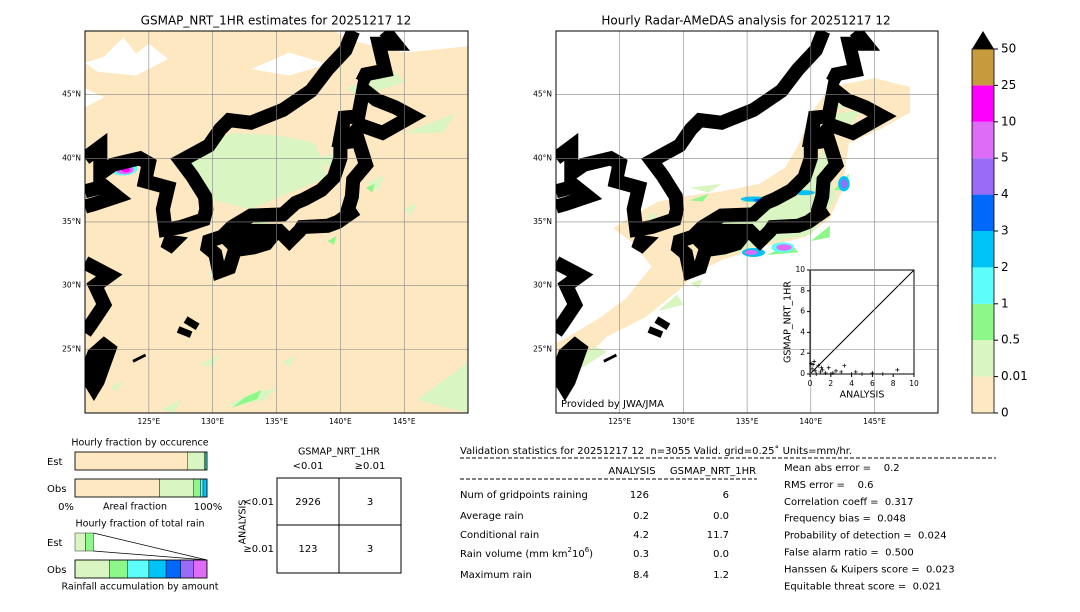  What do you see at coordinates (513, 554) in the screenshot?
I see `label-part: Rain volume (mm km` at bounding box center [513, 554].